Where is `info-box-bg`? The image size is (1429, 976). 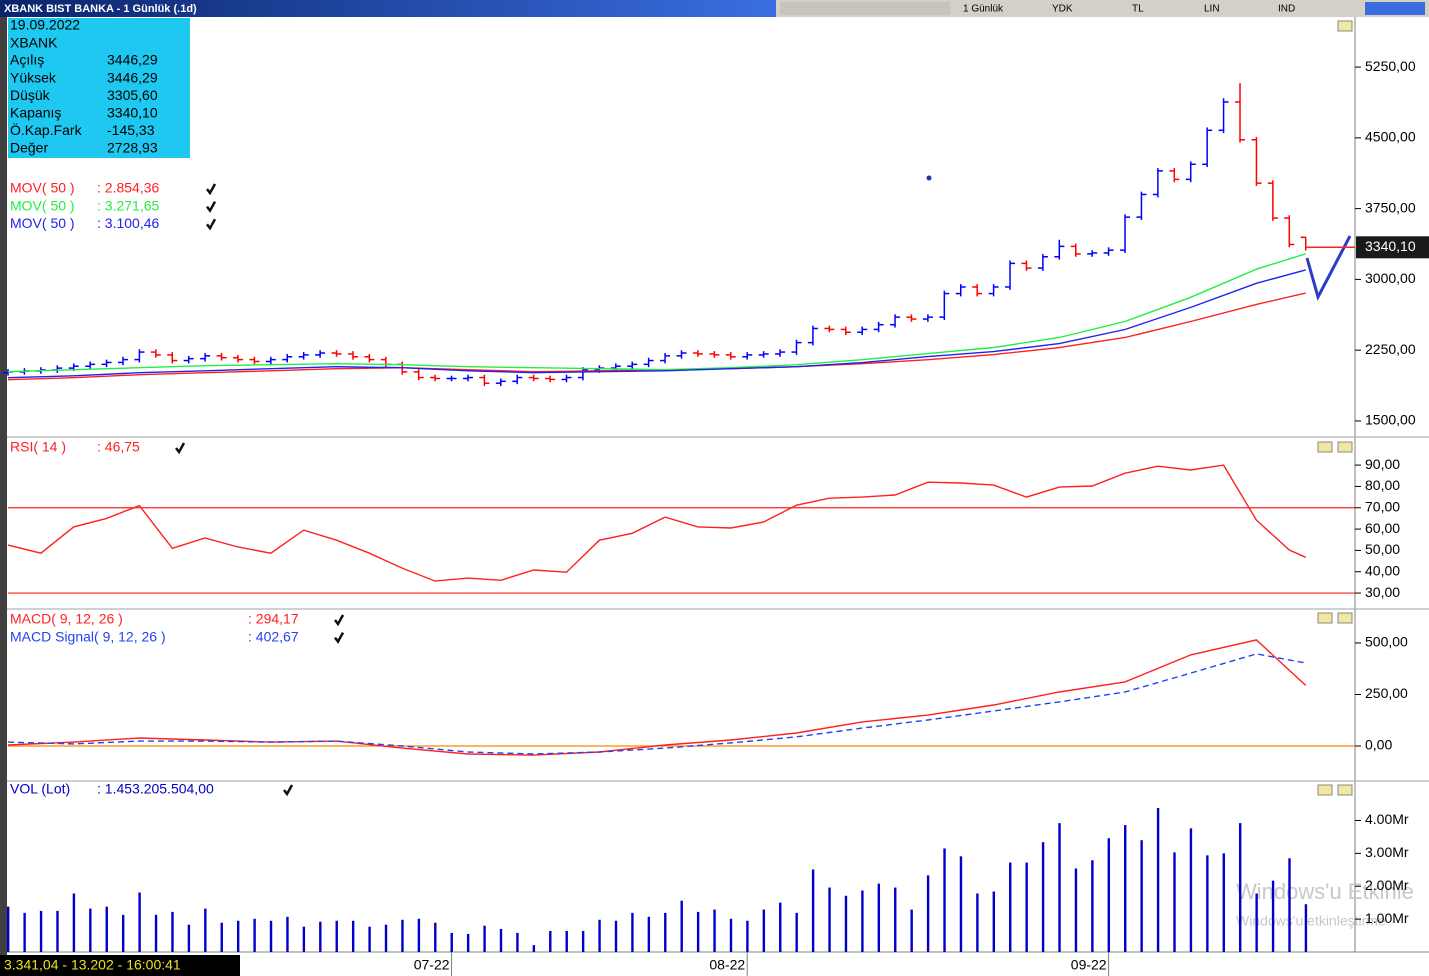
info-box-bg is located at coordinates (99, 88).